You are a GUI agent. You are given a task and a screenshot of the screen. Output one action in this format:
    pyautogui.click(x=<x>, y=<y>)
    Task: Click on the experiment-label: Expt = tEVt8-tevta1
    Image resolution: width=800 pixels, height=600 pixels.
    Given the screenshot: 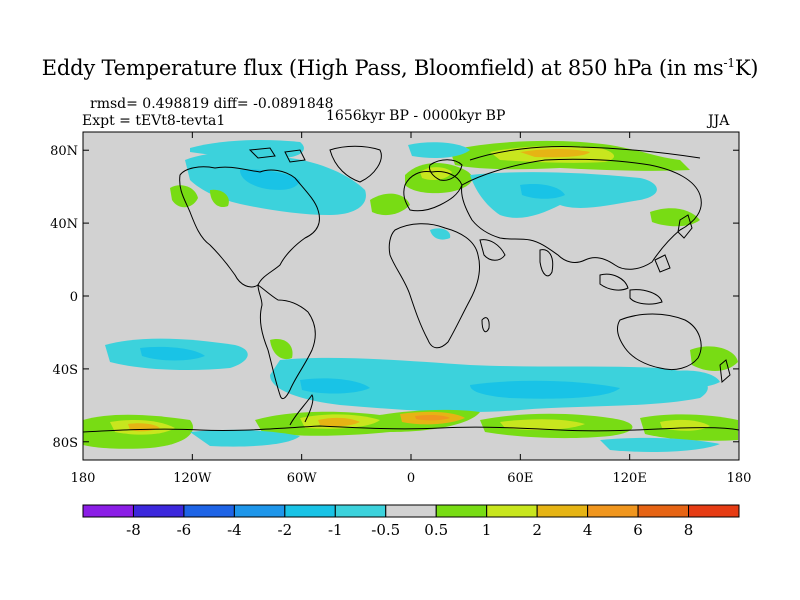 What is the action you would take?
    pyautogui.click(x=154, y=121)
    